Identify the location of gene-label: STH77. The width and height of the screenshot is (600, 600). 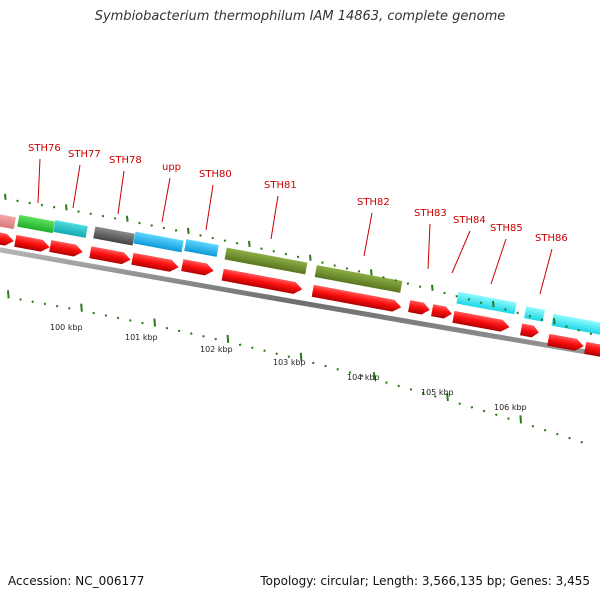
(84, 154).